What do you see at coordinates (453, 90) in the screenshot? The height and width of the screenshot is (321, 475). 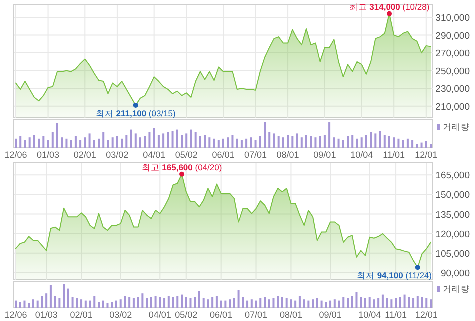 I see `y-tick-label: 230,000` at bounding box center [453, 90].